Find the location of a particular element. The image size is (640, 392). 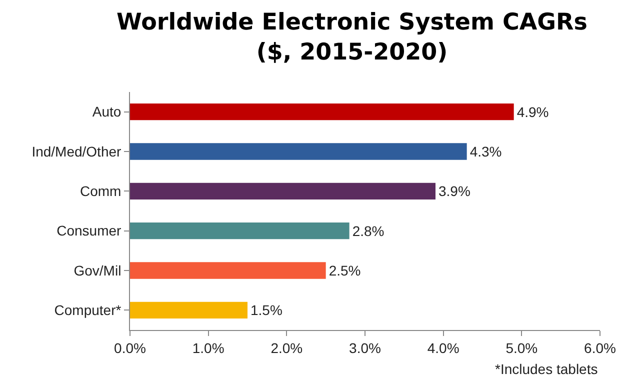

y-tick-label: Computer* is located at coordinates (88, 310).